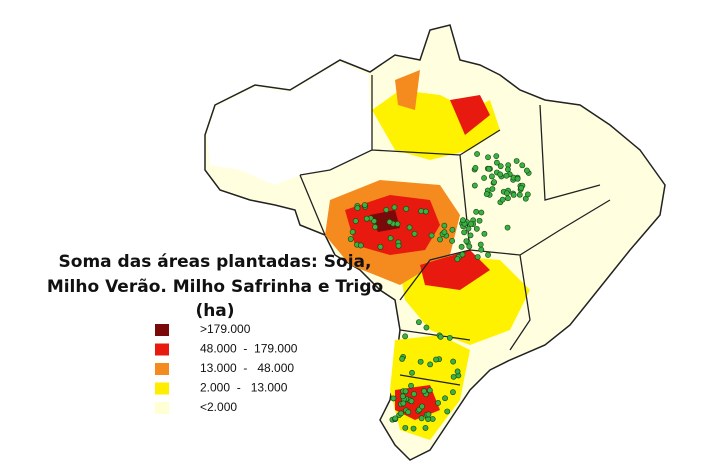 The height and width of the screenshot is (470, 712). Describe the element at coordinates (407, 90) in the screenshot. I see `orange-region` at that location.